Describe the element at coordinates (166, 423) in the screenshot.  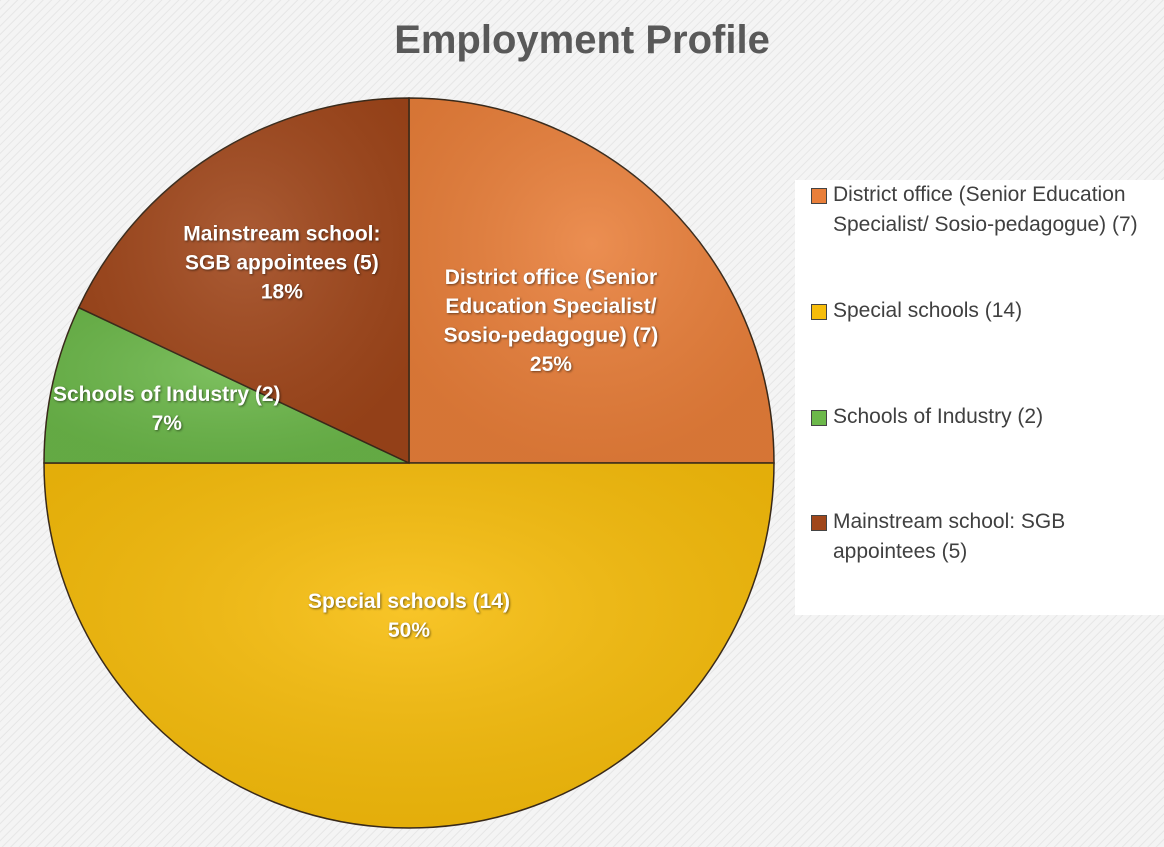
I see `slice-percent: 7%` at that location.